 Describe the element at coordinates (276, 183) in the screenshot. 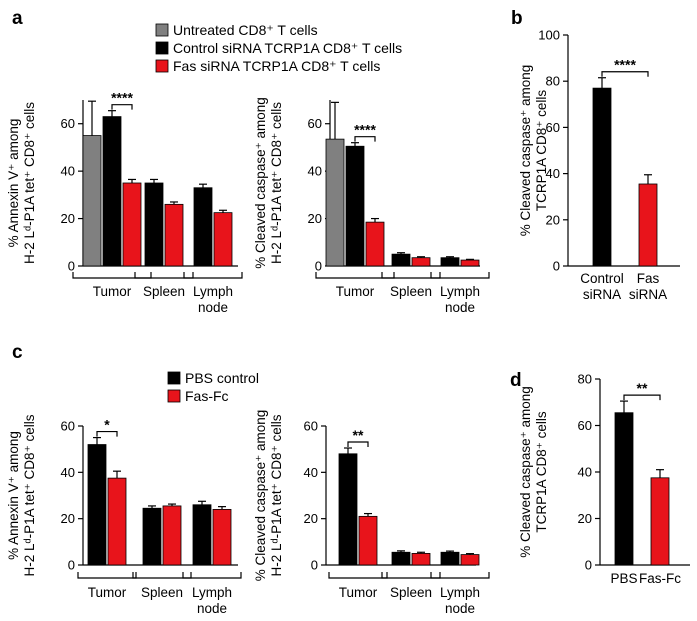

I see `y-axis-label-line: H-2 Lᵈ-P1A tet⁺ CD8⁺ cells` at that location.